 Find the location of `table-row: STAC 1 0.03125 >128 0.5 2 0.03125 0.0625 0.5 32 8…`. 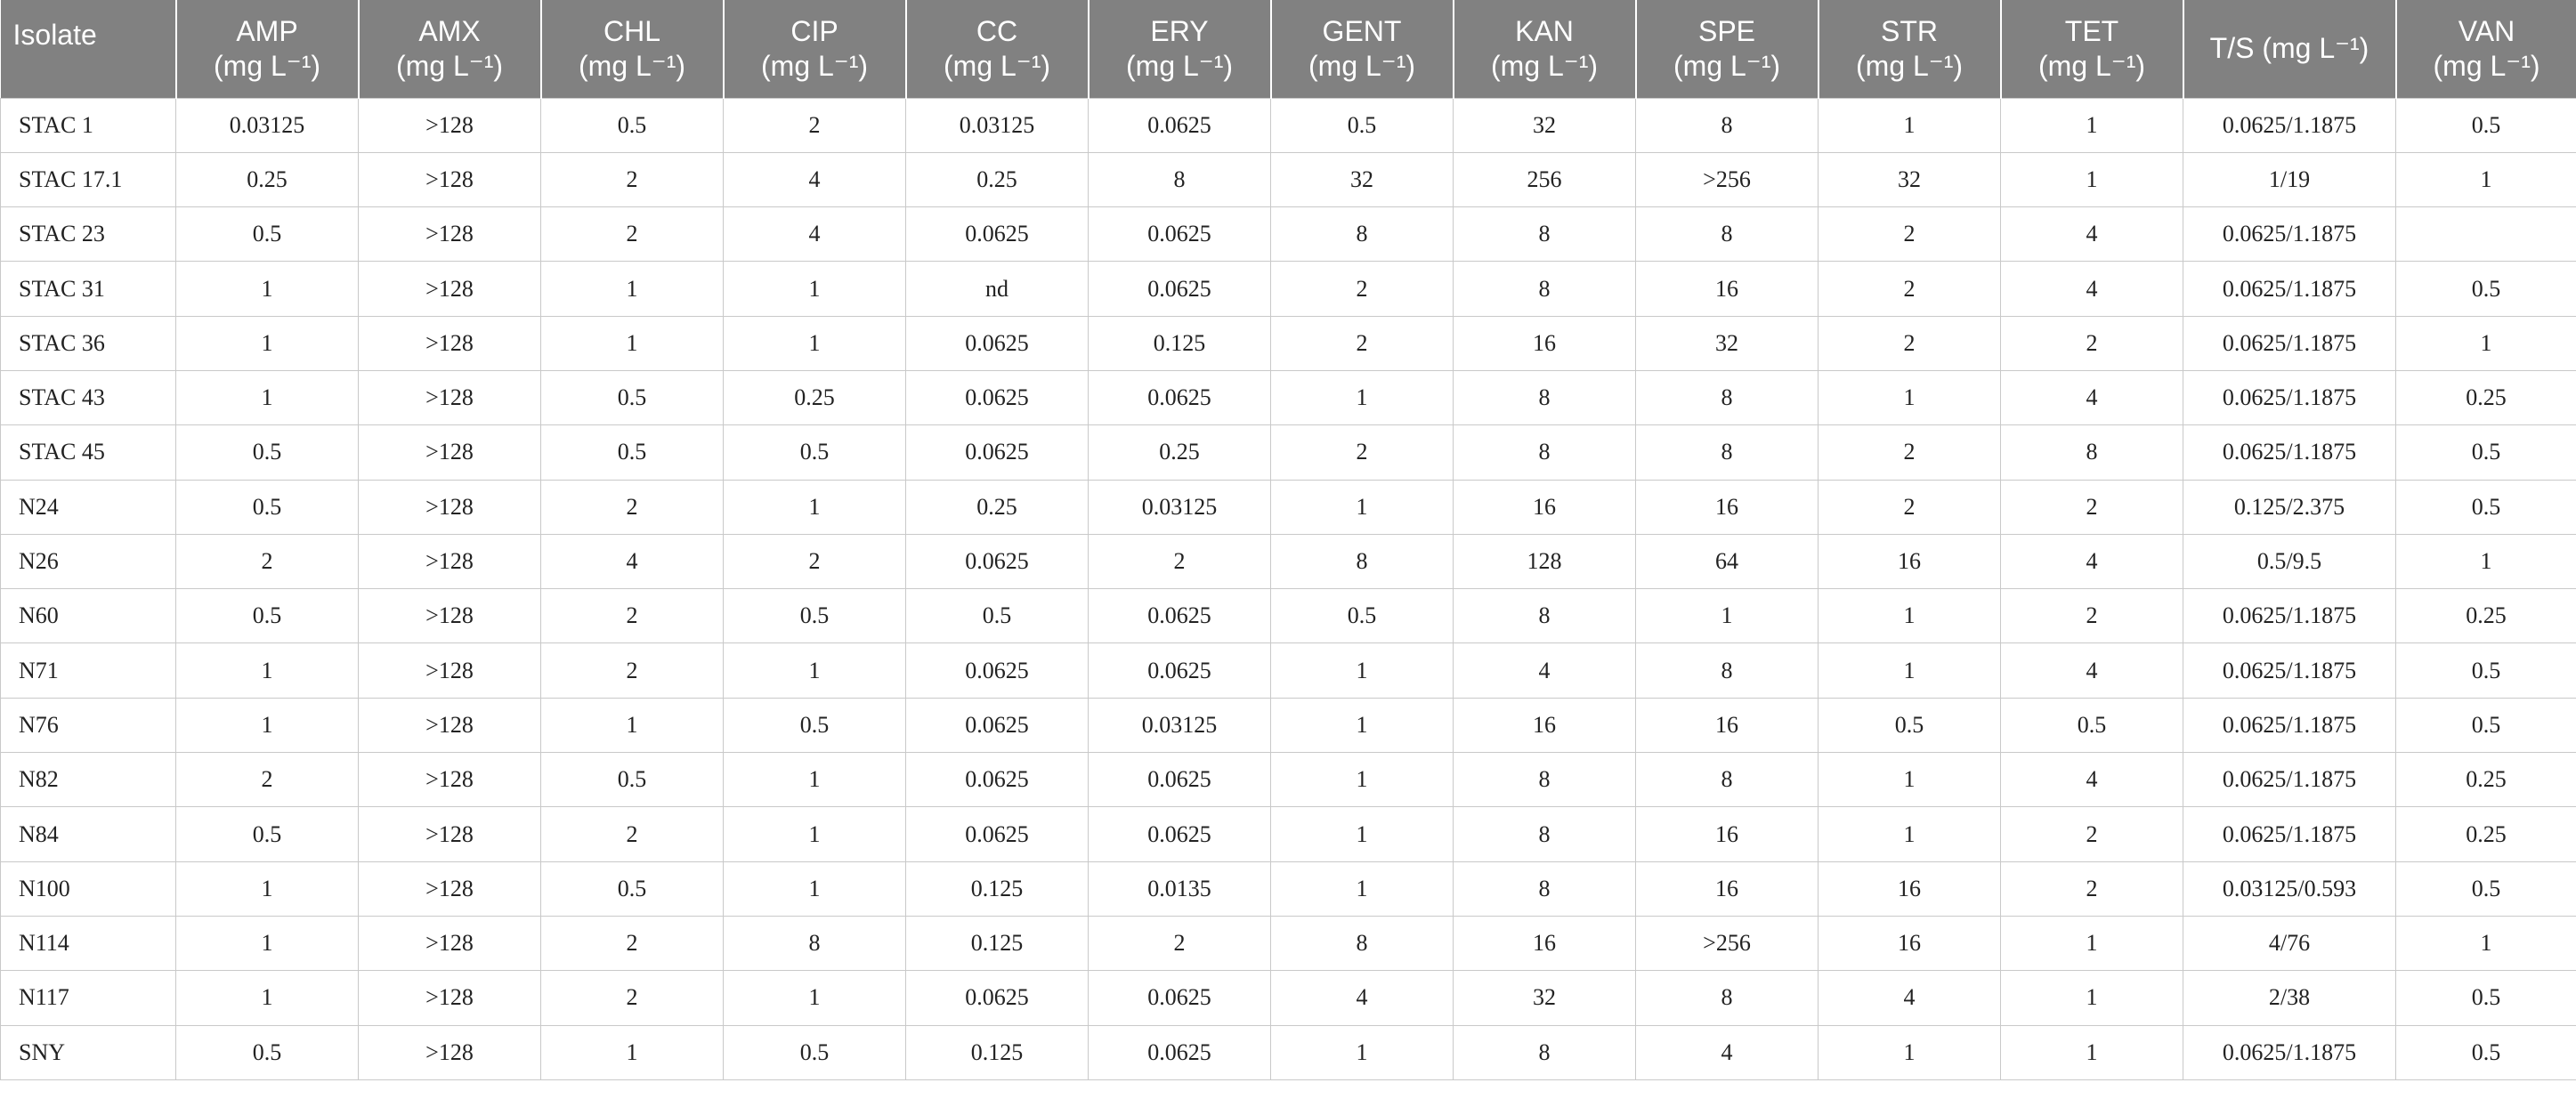

table-row: STAC 1 0.03125 >128 0.5 2 0.03125 0.0625 0.5 32 8… is located at coordinates (1288, 125).